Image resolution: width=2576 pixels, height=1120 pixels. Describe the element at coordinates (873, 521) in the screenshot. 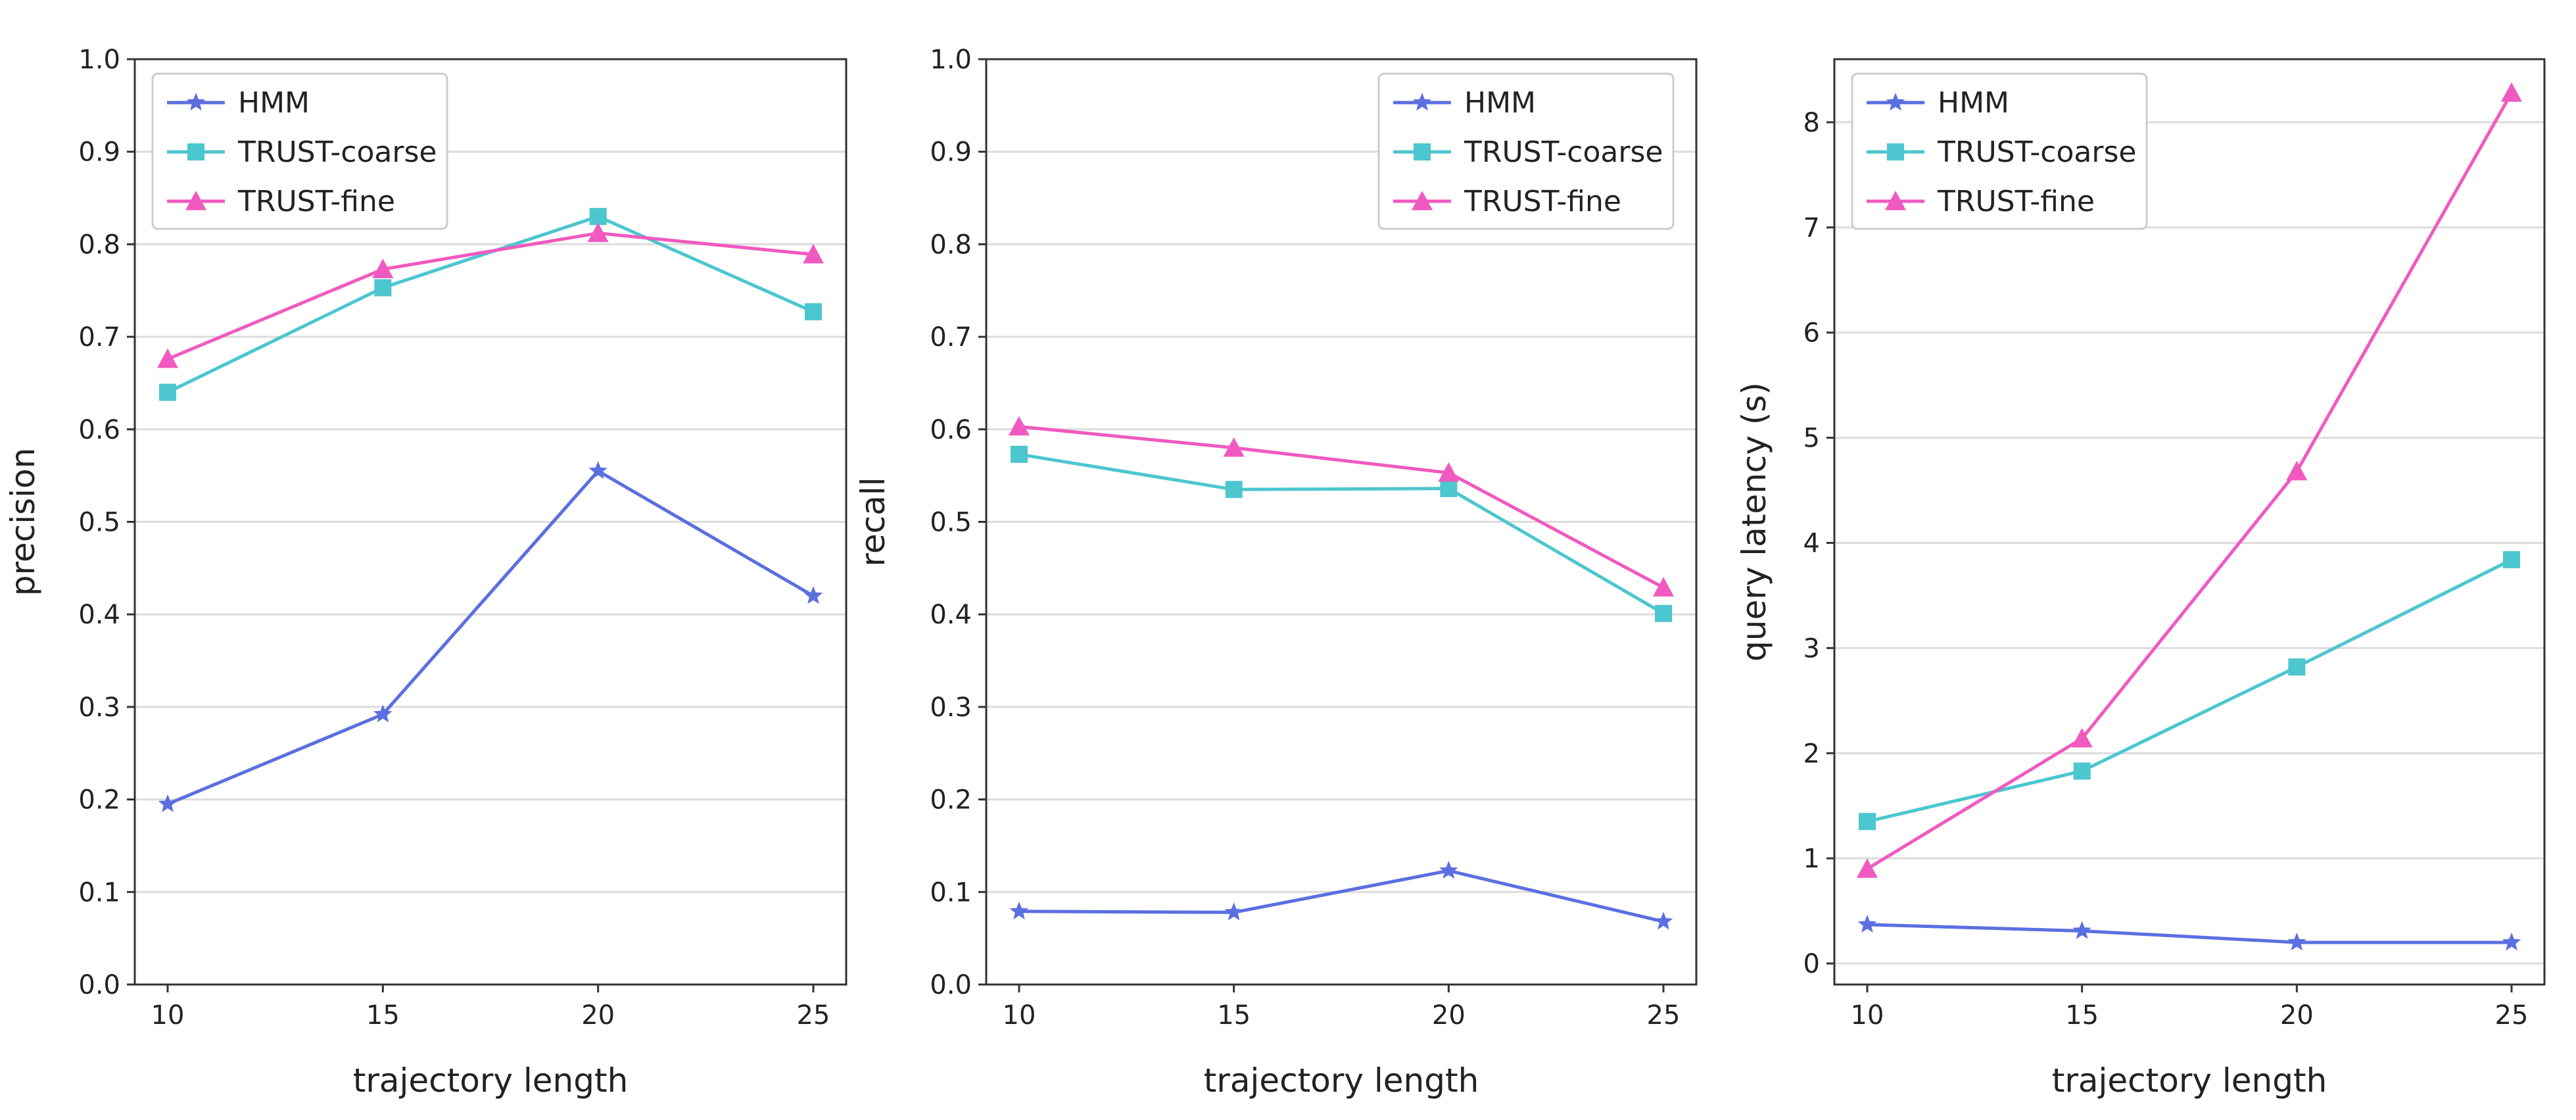

I see `y-axis-label: recall` at that location.